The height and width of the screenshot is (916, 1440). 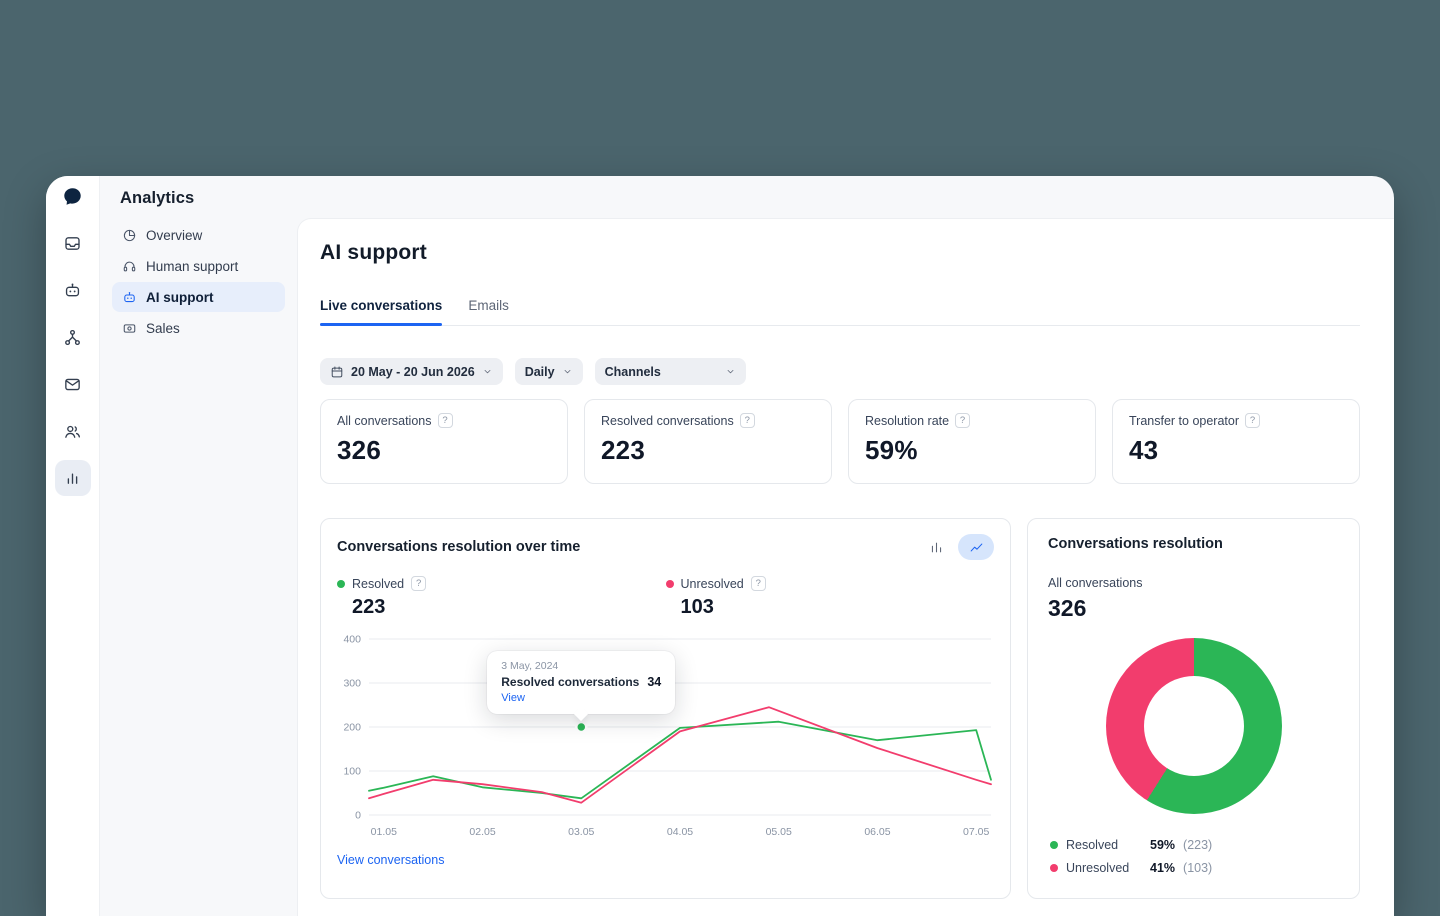 I want to click on tabs: Live conversations Emails, so click(x=840, y=311).